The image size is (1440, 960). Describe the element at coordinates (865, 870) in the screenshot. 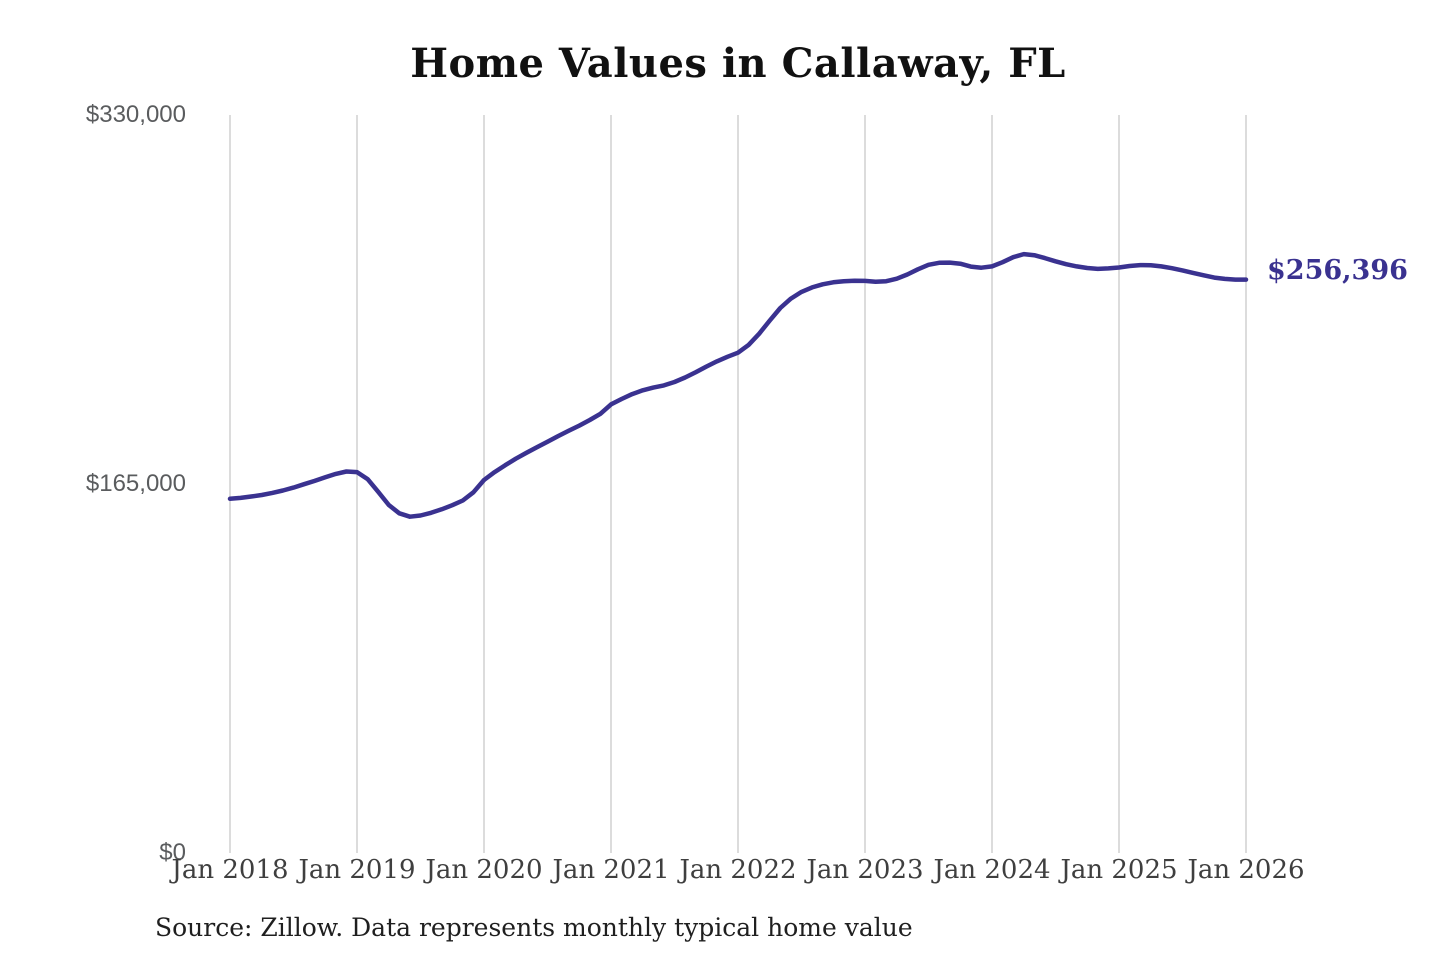

I see `x-axis-label: Jan 2023` at that location.